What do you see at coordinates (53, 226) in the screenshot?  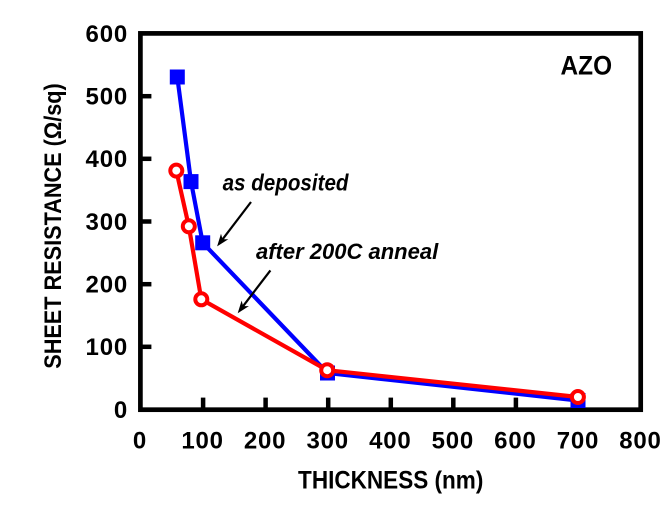 I see `svg-text: SHEET RESISTANCE (Ω/sq)` at bounding box center [53, 226].